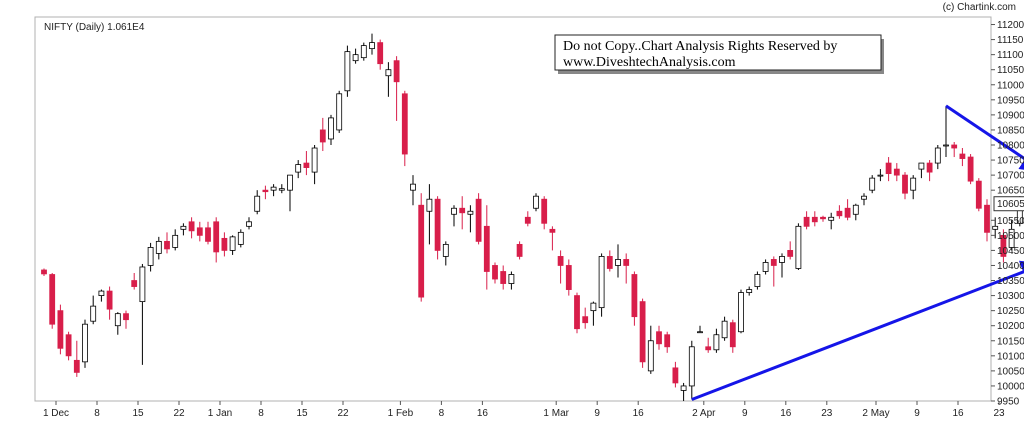 The image size is (1024, 423). What do you see at coordinates (442, 413) in the screenshot?
I see `x-tick-label: 8` at bounding box center [442, 413].